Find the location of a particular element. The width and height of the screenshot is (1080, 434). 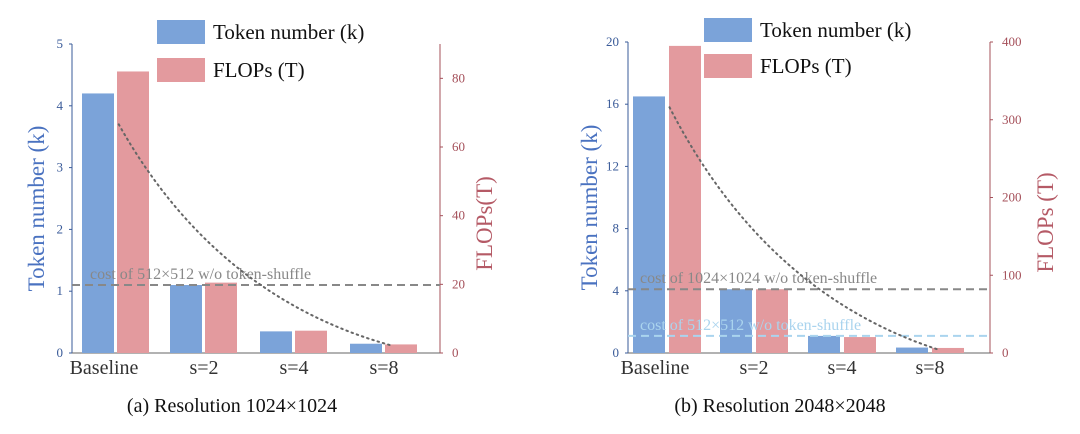

left-tick-label: 12 is located at coordinates (612, 165).